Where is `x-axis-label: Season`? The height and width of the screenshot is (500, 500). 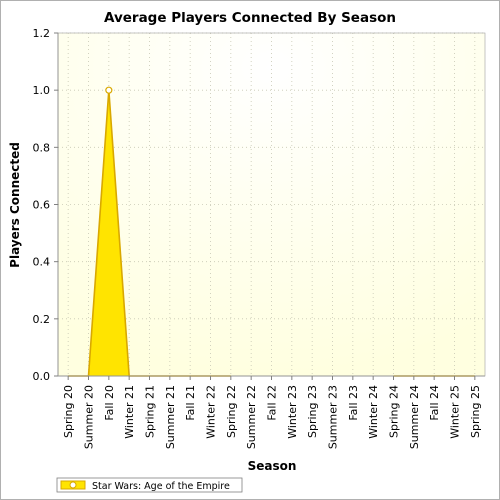 x-axis-label: Season is located at coordinates (272, 466).